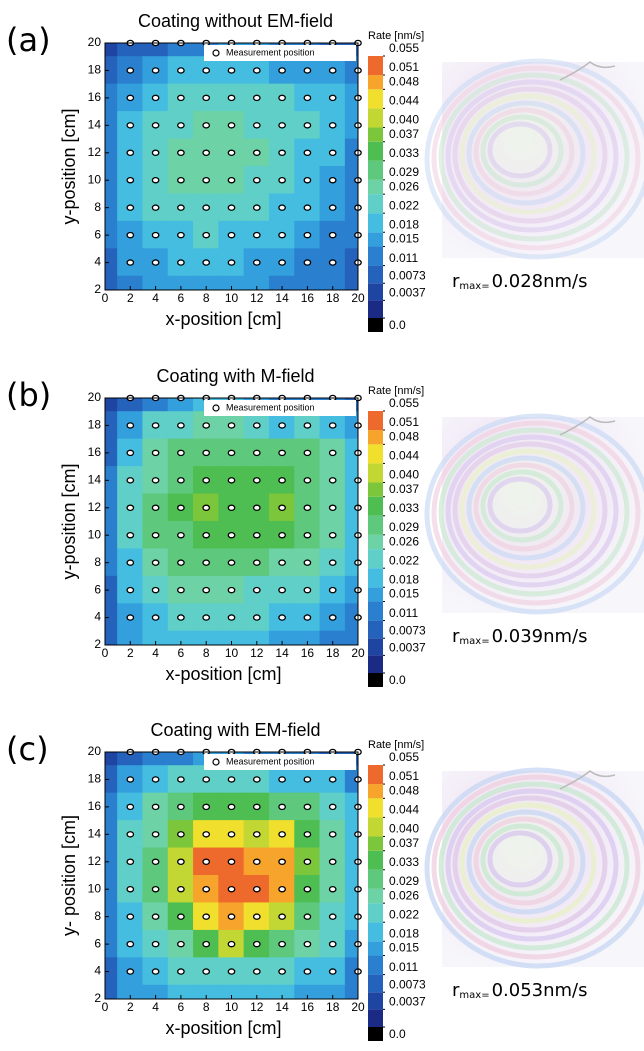  I want to click on annotation-value: 0.039nm/s, so click(540, 636).